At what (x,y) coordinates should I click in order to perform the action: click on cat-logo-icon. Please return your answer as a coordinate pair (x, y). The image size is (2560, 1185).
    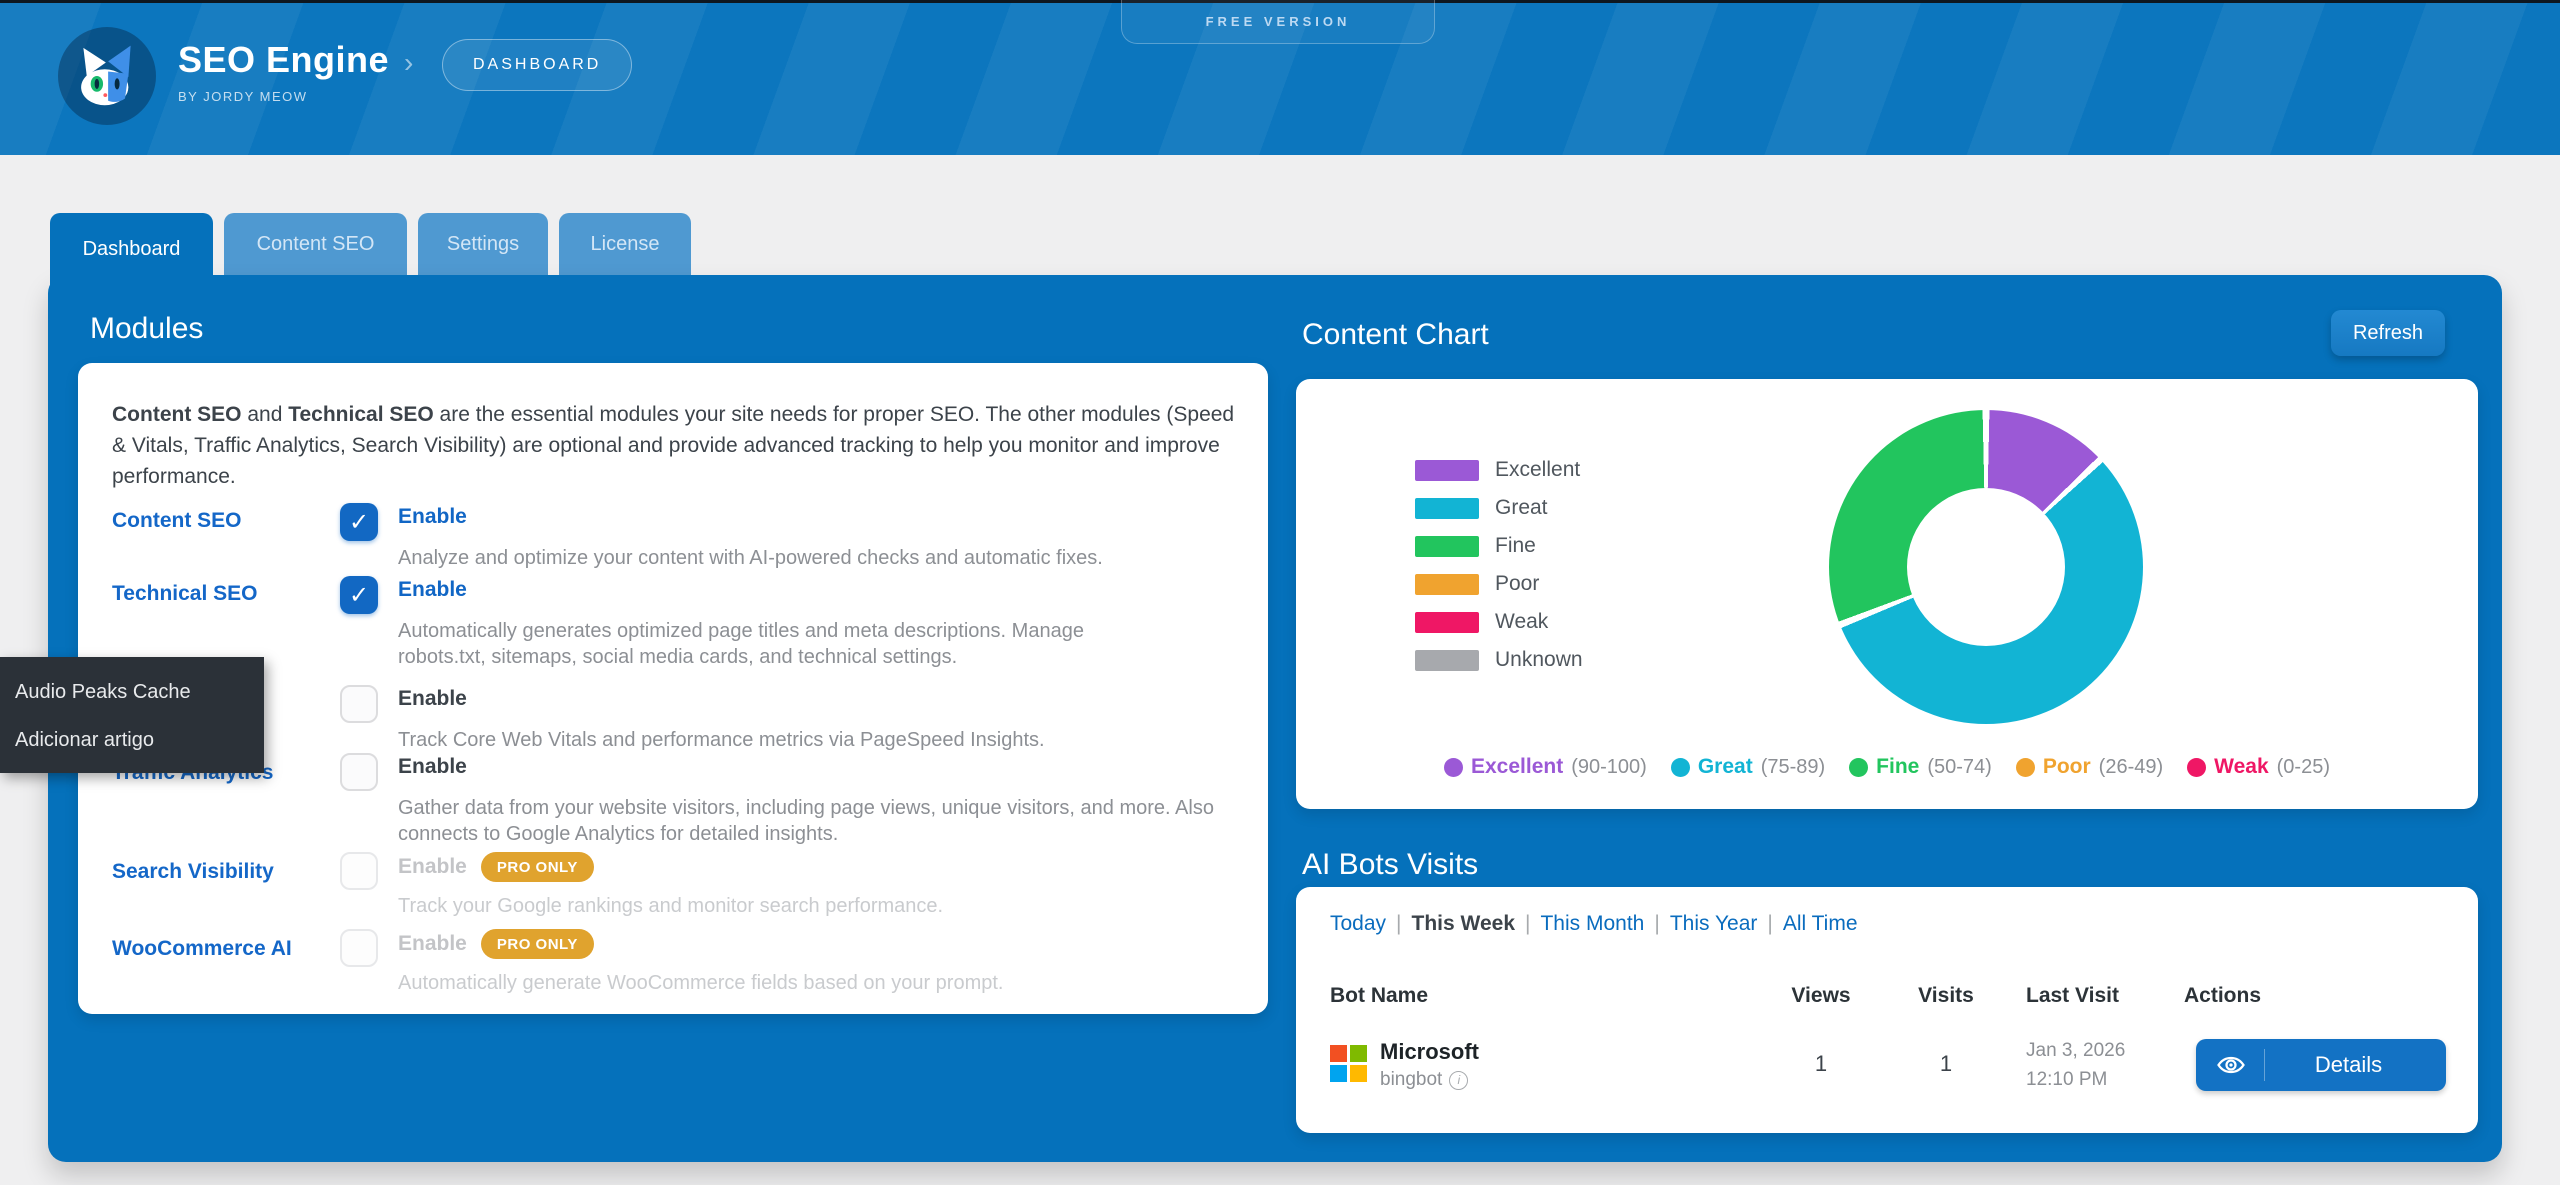
    Looking at the image, I should click on (106, 75).